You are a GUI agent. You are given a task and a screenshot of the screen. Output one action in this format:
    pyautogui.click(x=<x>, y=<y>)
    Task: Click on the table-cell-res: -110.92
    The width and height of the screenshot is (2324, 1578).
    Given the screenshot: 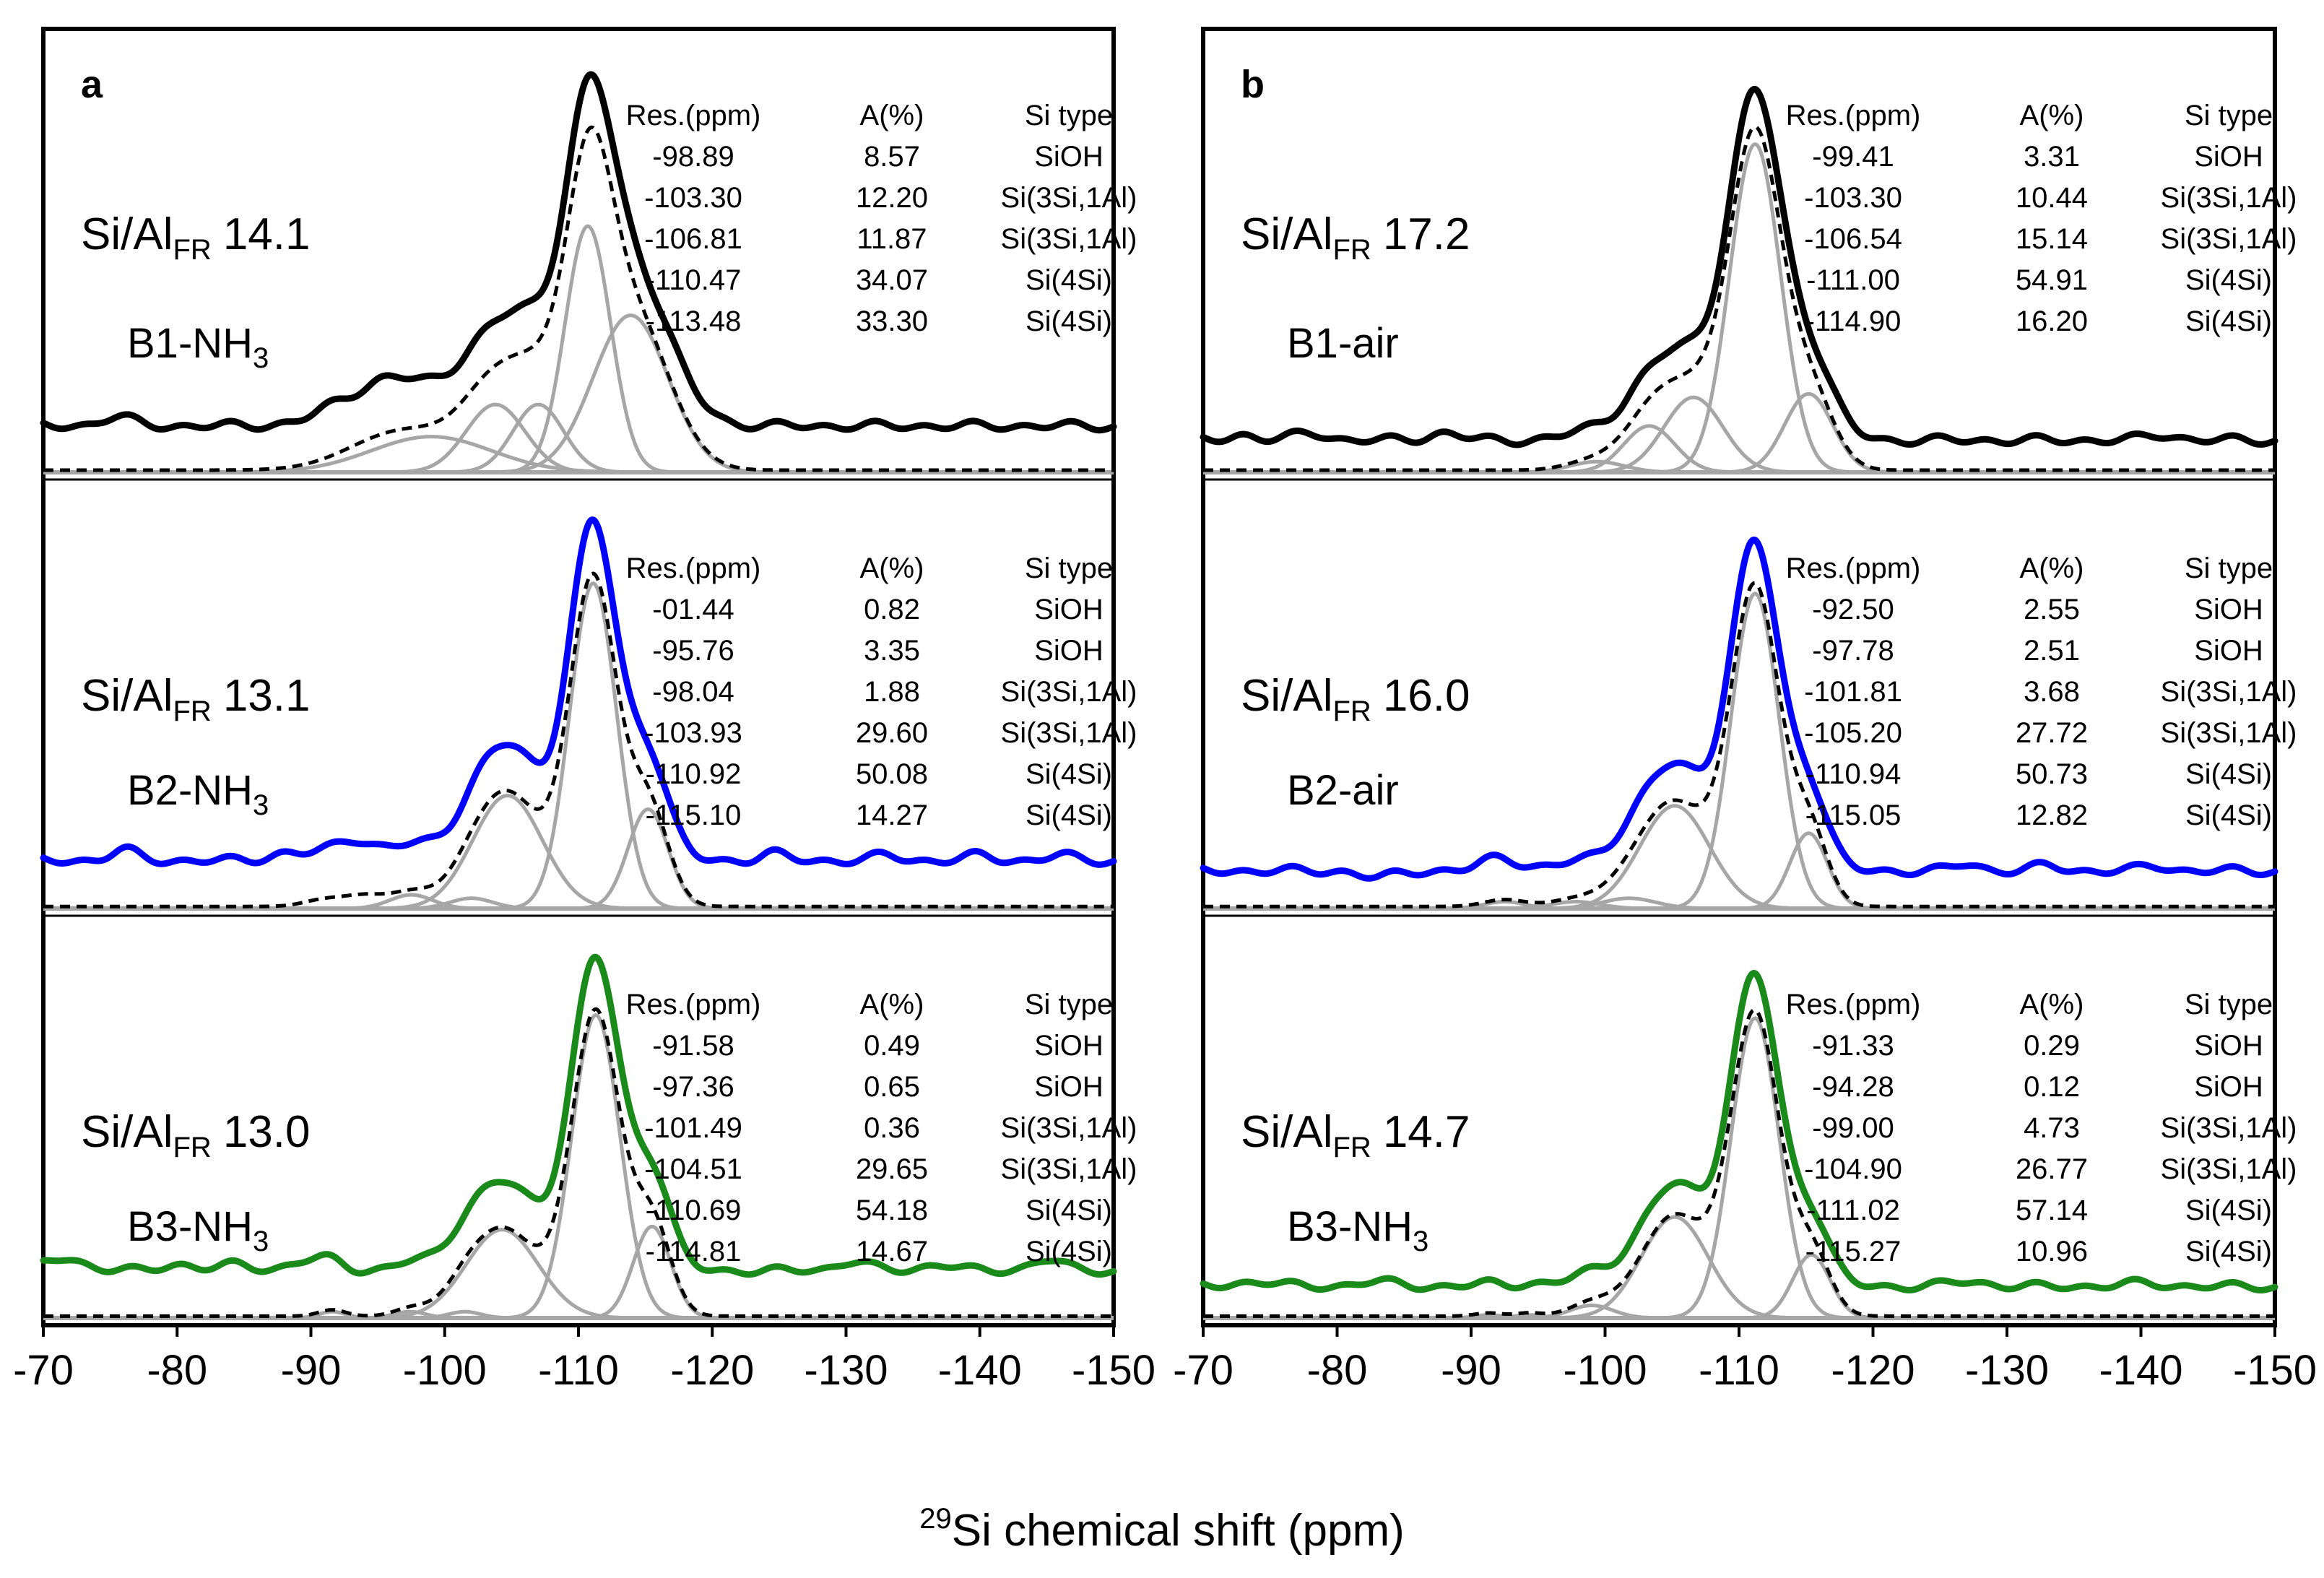 What is the action you would take?
    pyautogui.click(x=694, y=774)
    